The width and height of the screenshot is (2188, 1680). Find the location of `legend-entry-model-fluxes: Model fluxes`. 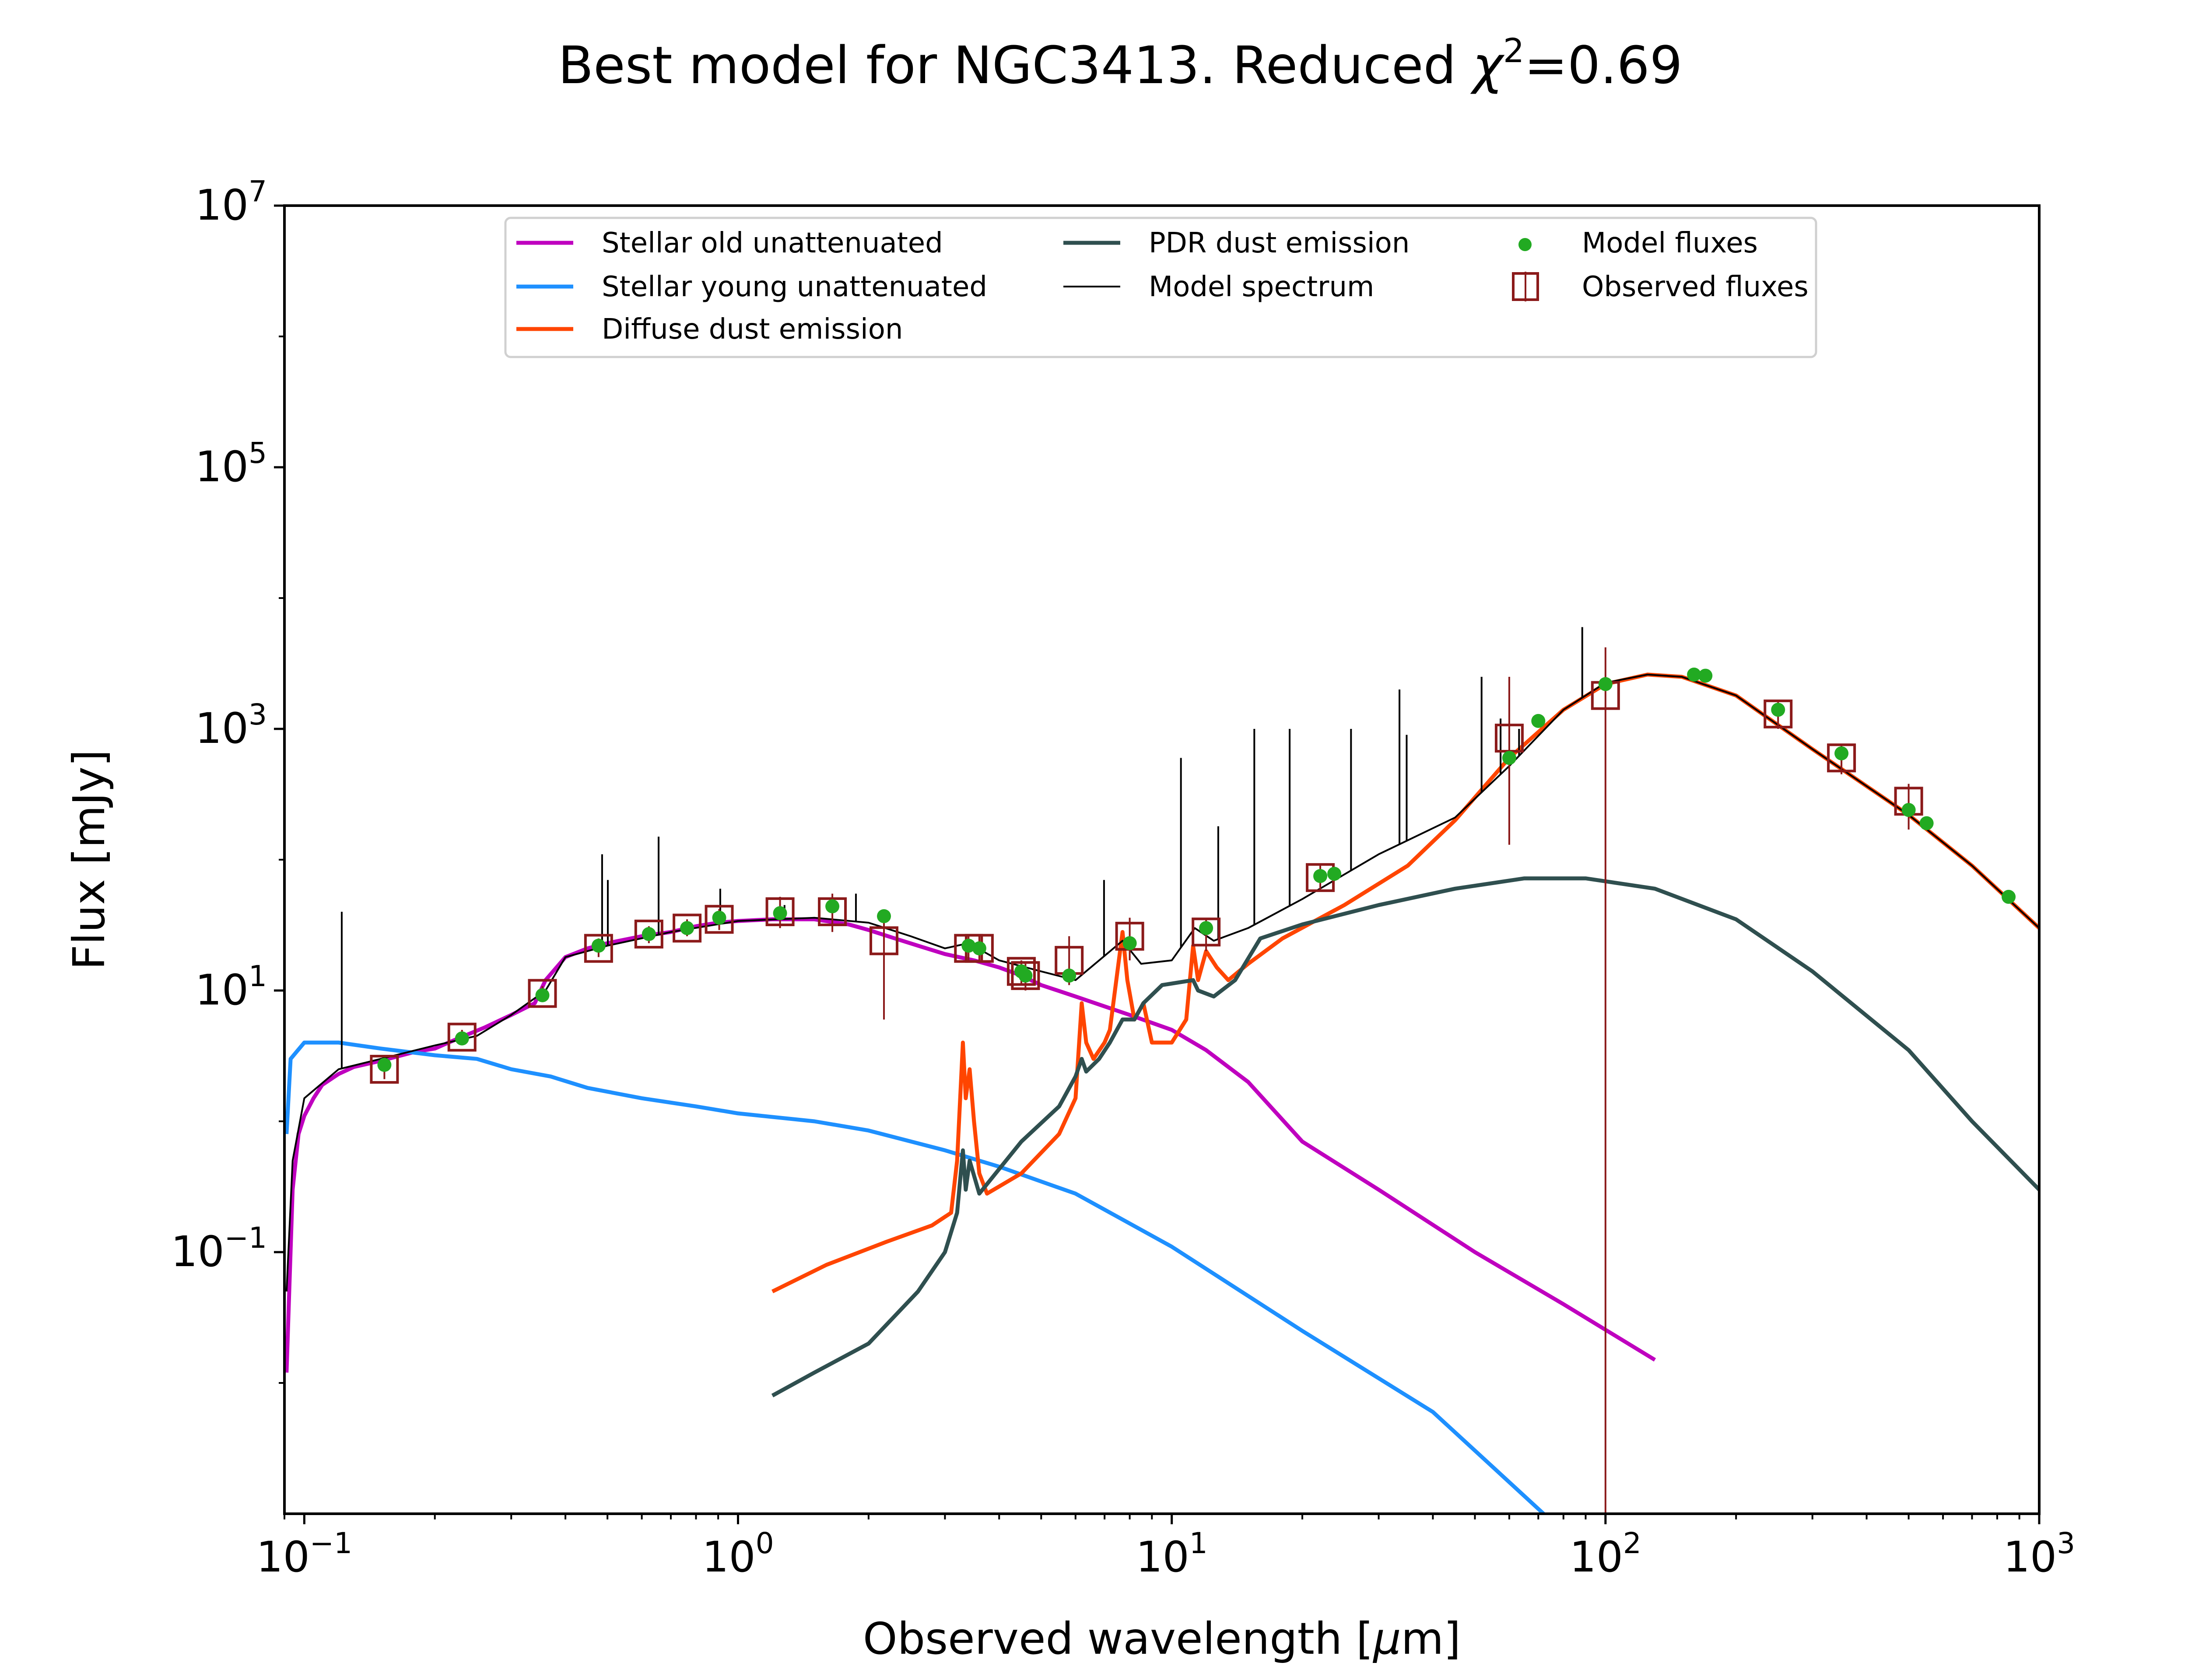

legend-entry-model-fluxes: Model fluxes is located at coordinates (1638, 243).